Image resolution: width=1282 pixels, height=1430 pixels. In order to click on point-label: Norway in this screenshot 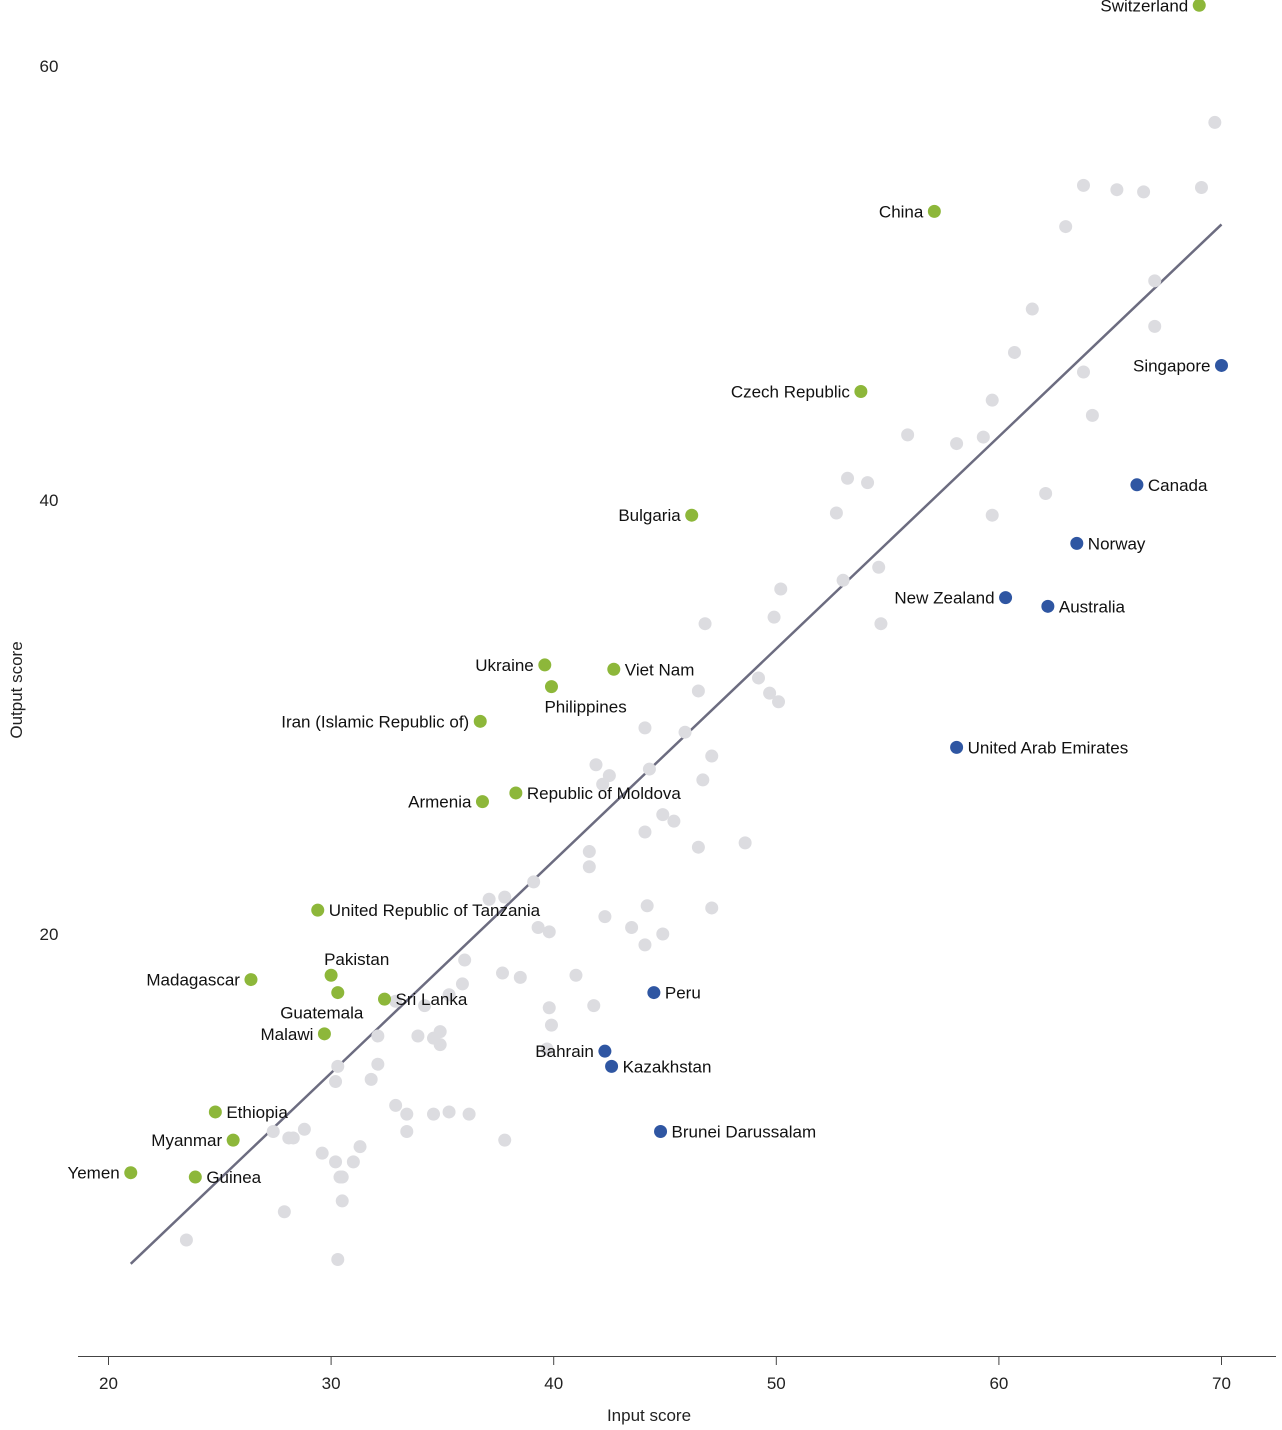, I will do `click(1117, 543)`.